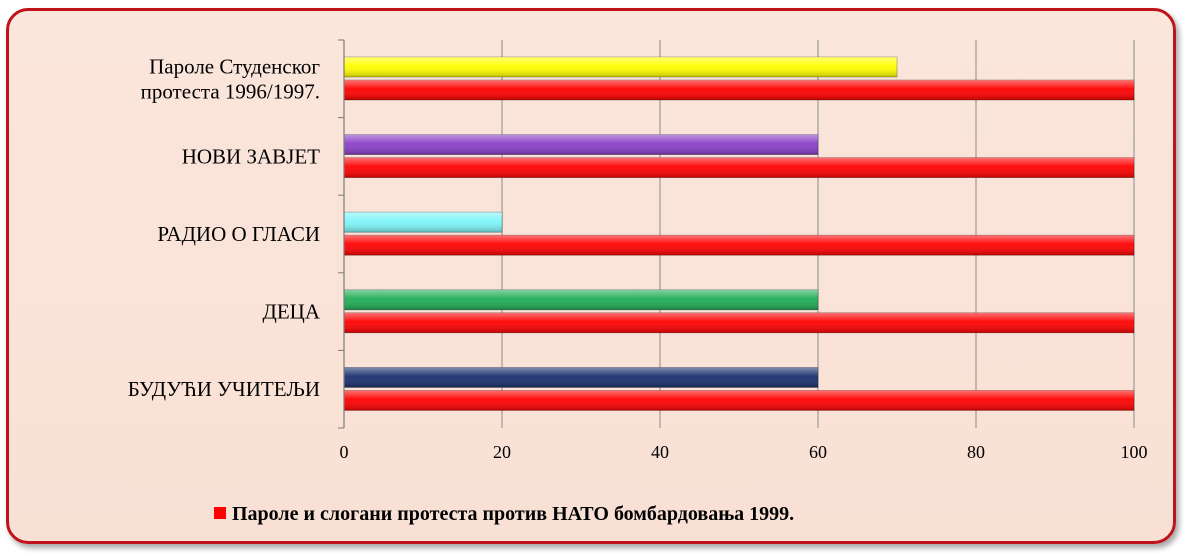  I want to click on category-label: РАДИО О ГЛАСИ, so click(238, 234).